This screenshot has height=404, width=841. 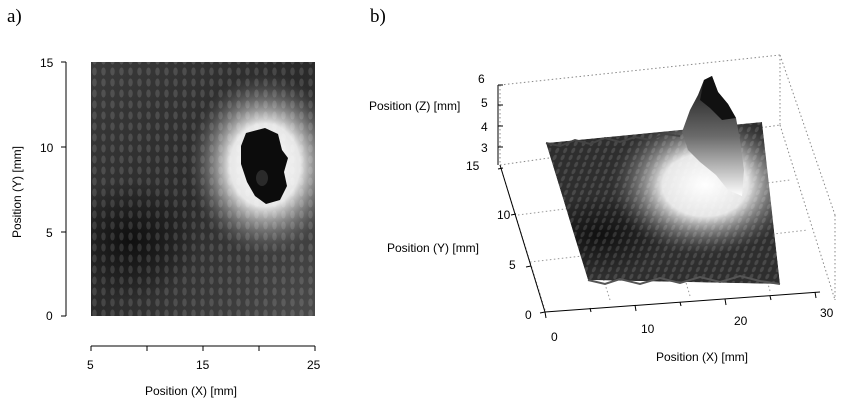 What do you see at coordinates (314, 365) in the screenshot?
I see `a-x-tick-25: 25` at bounding box center [314, 365].